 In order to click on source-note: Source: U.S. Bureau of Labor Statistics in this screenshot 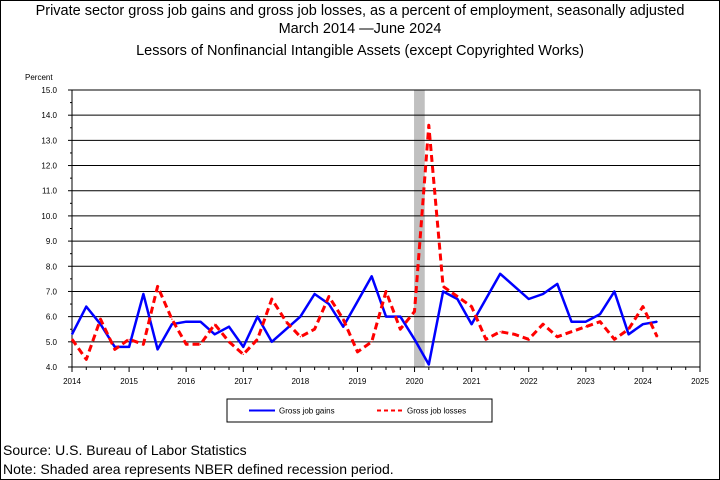, I will do `click(125, 450)`.